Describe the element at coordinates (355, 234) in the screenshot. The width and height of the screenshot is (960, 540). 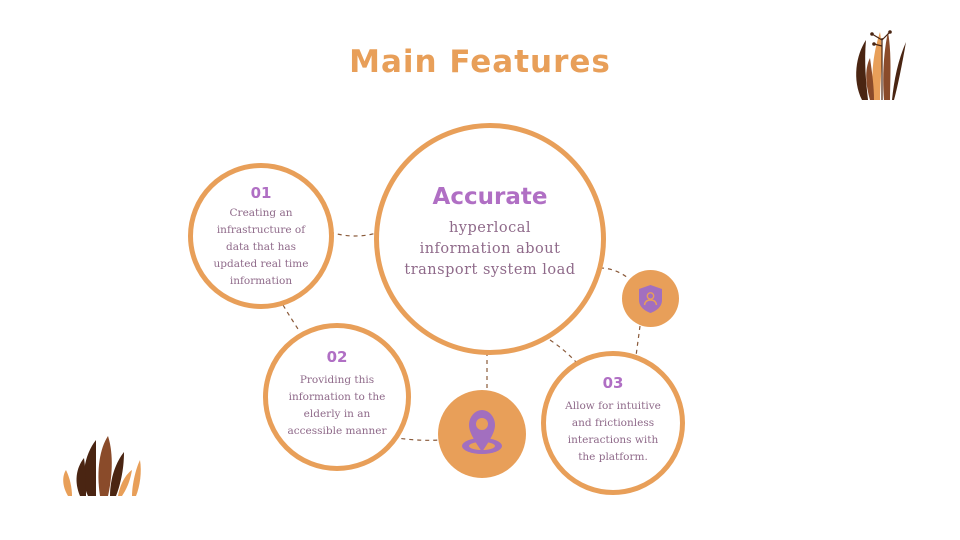
I see `connector-01-center` at that location.